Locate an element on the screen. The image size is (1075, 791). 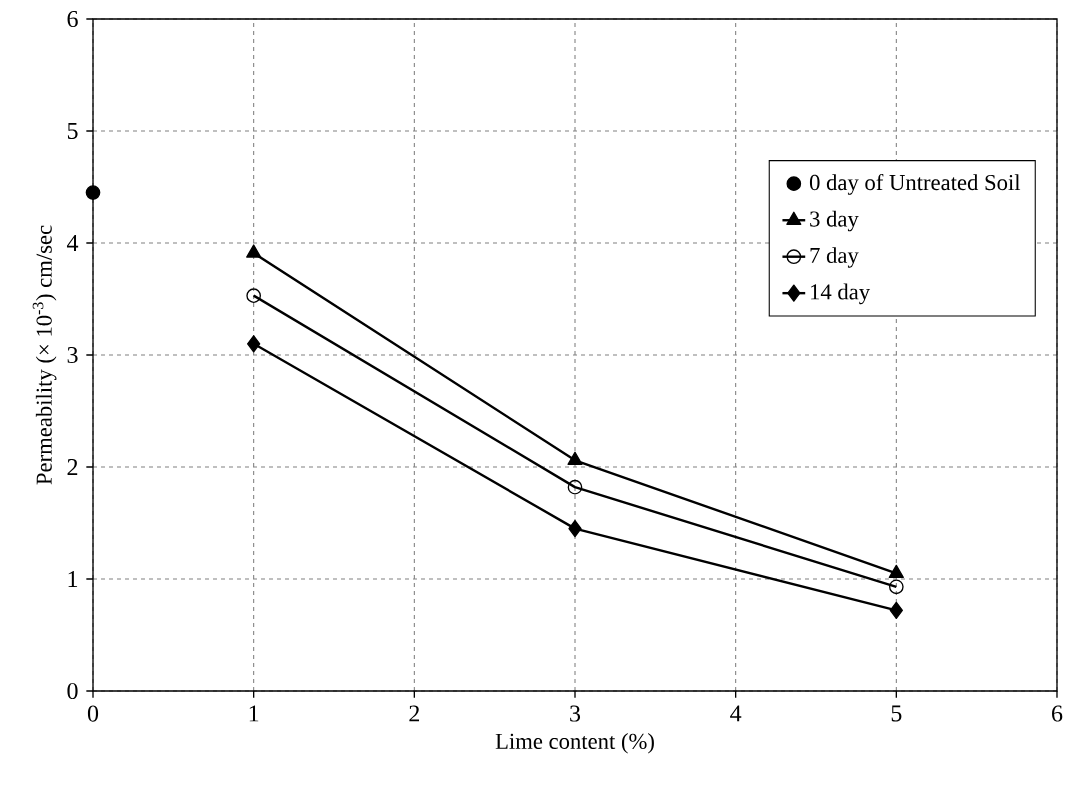
x-axis-title: Lime content (%) is located at coordinates (574, 743).